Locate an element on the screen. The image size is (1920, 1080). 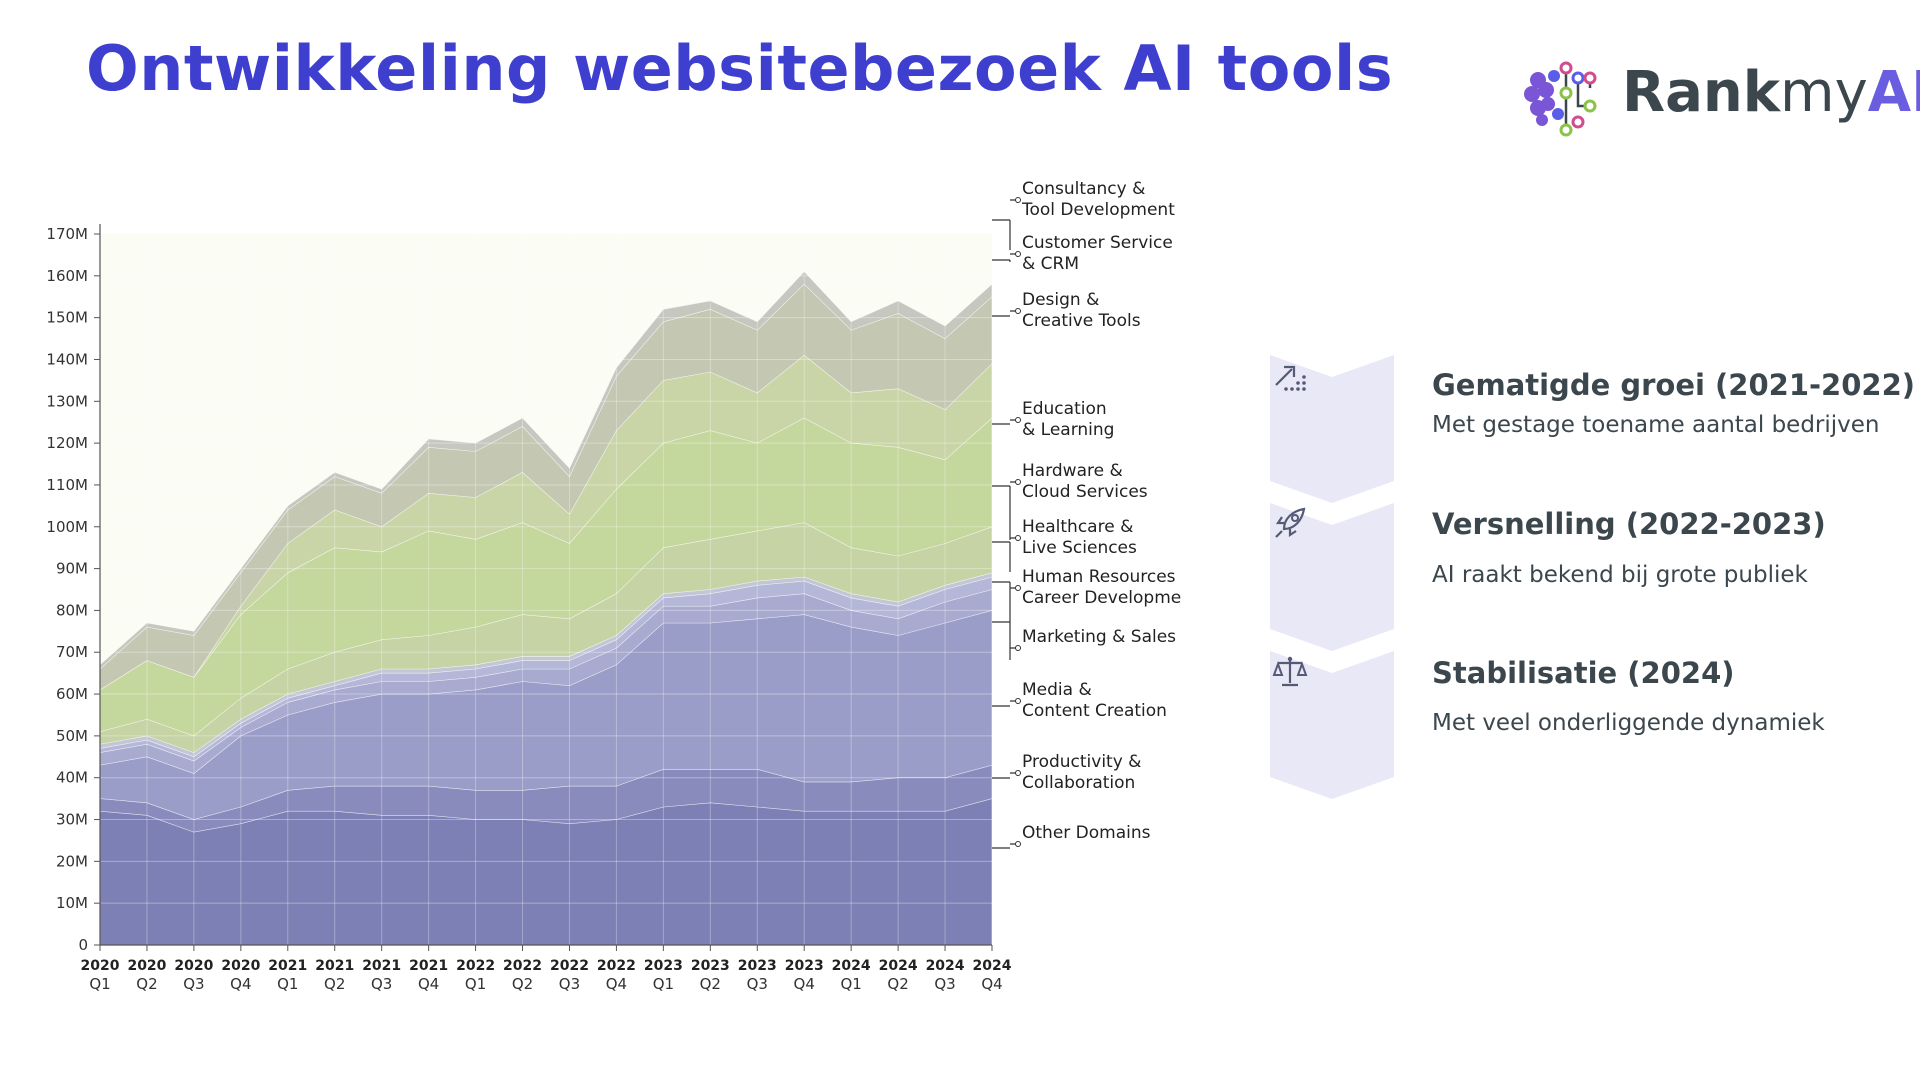
legend-label: Hardware & is located at coordinates (1072, 471).